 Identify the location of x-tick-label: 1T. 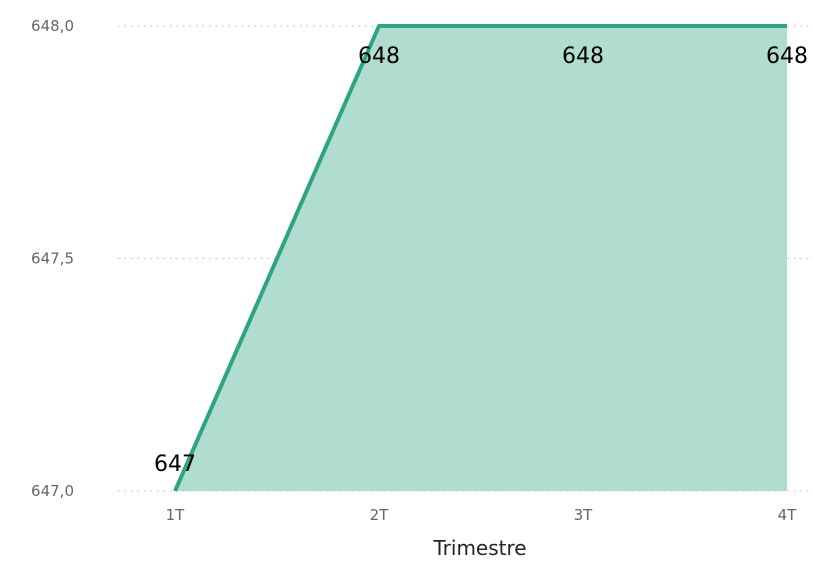
(176, 515).